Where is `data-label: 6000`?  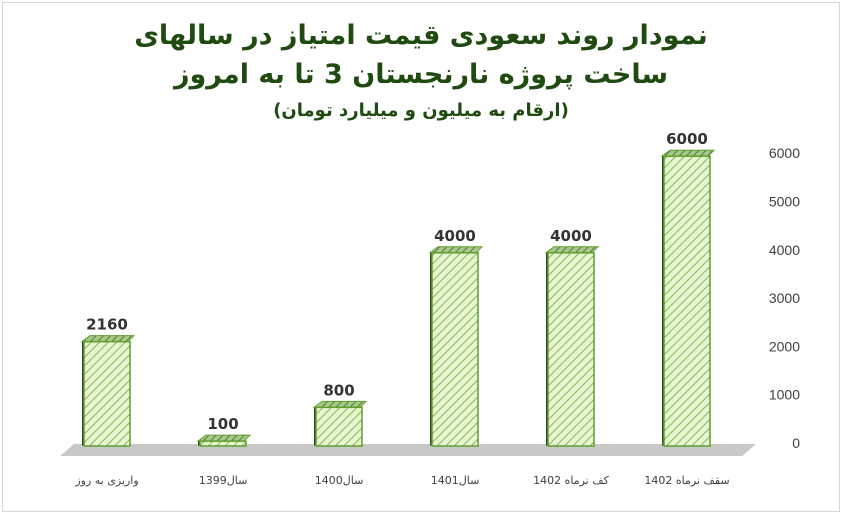 data-label: 6000 is located at coordinates (687, 139).